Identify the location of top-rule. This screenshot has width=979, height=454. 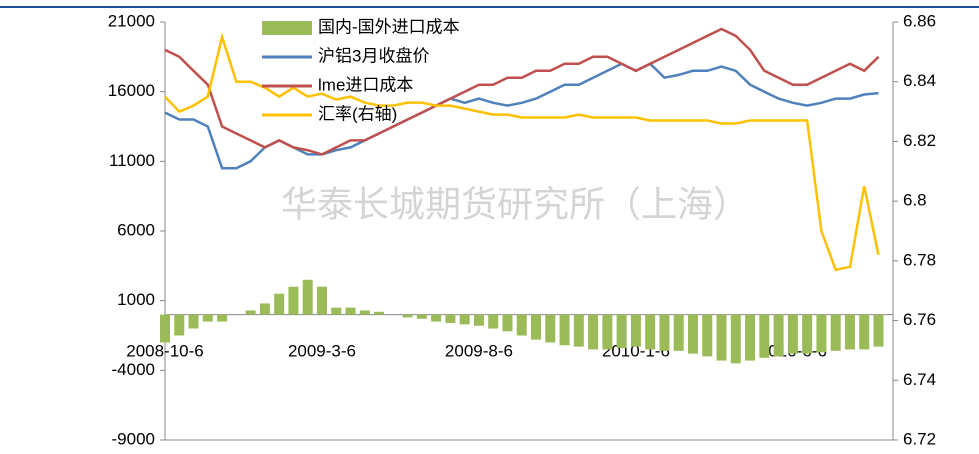
(489, 7).